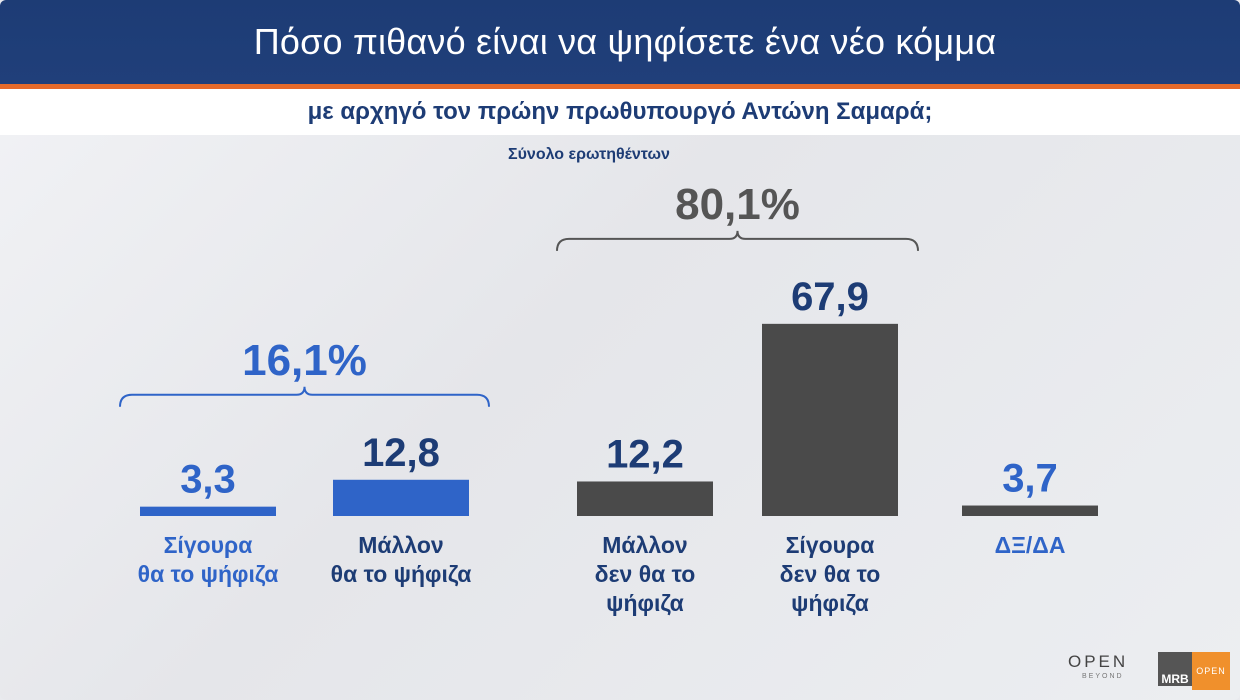  What do you see at coordinates (208, 480) in the screenshot?
I see `value-label-1: 3,3` at bounding box center [208, 480].